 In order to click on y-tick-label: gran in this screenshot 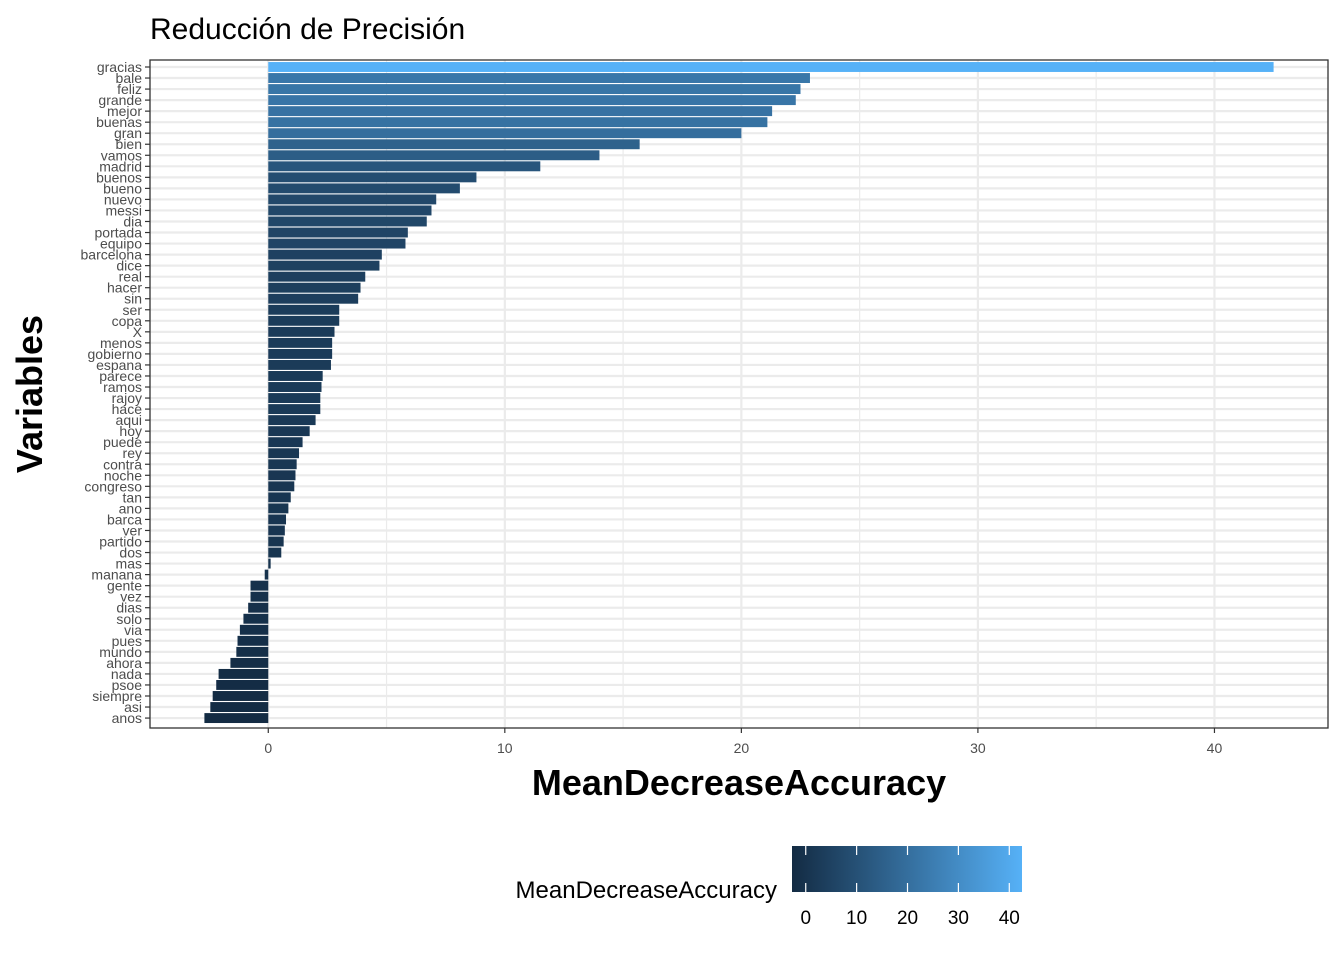, I will do `click(128, 133)`.